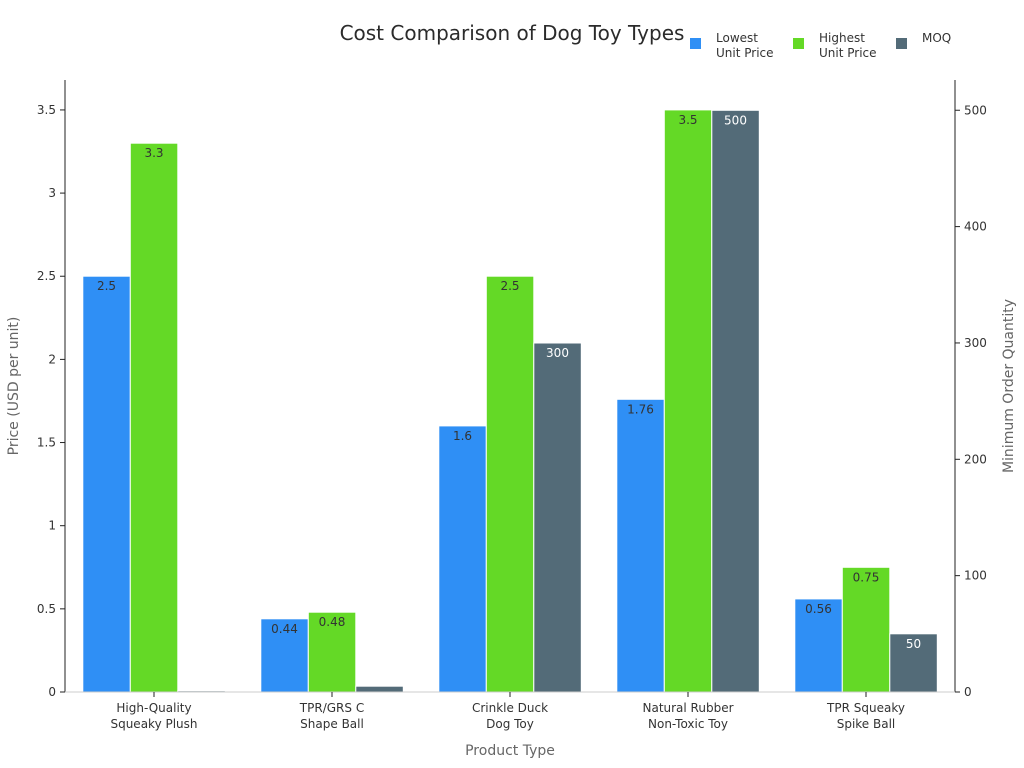 Image resolution: width=1024 pixels, height=768 pixels. Describe the element at coordinates (975, 227) in the screenshot. I see `y2-tick-label: 400` at that location.